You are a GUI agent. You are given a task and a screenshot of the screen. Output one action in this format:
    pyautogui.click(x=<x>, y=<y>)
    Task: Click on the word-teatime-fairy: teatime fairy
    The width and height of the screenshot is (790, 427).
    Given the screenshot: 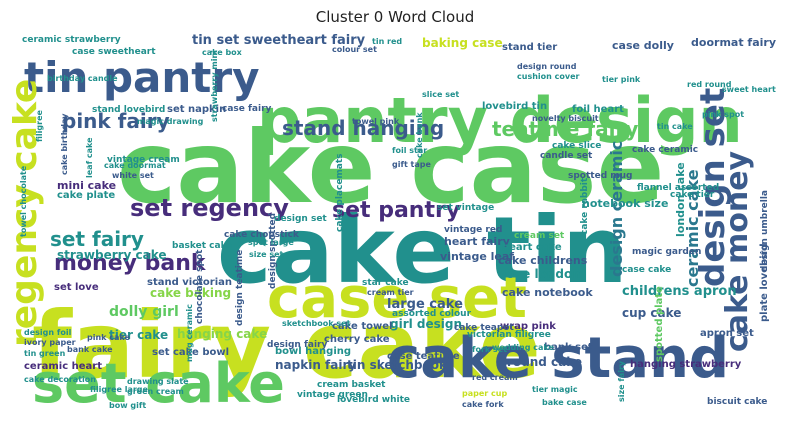 What is the action you would take?
    pyautogui.click(x=565, y=129)
    